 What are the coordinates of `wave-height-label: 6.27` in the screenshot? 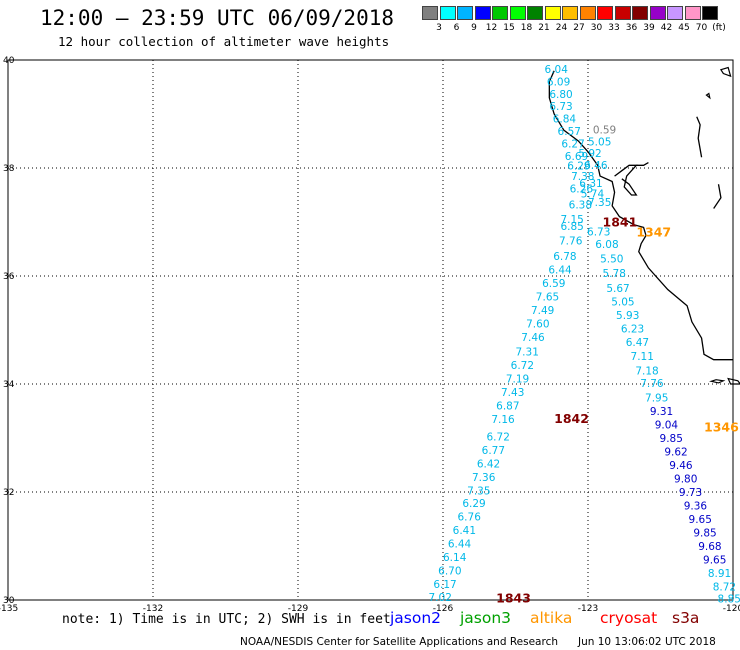 It's located at (572, 144).